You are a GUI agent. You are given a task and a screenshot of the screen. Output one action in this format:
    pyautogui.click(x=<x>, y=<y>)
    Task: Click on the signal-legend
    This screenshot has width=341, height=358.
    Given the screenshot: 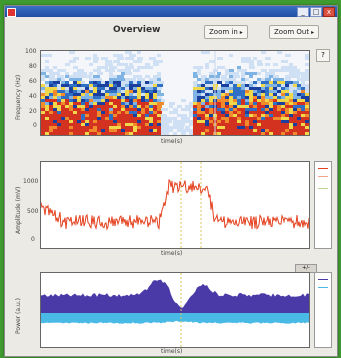 What is the action you would take?
    pyautogui.click(x=323, y=205)
    